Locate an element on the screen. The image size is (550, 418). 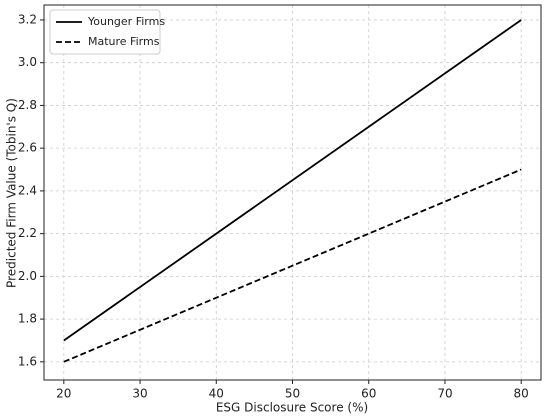
legend-label: Younger Firms is located at coordinates (126, 21).